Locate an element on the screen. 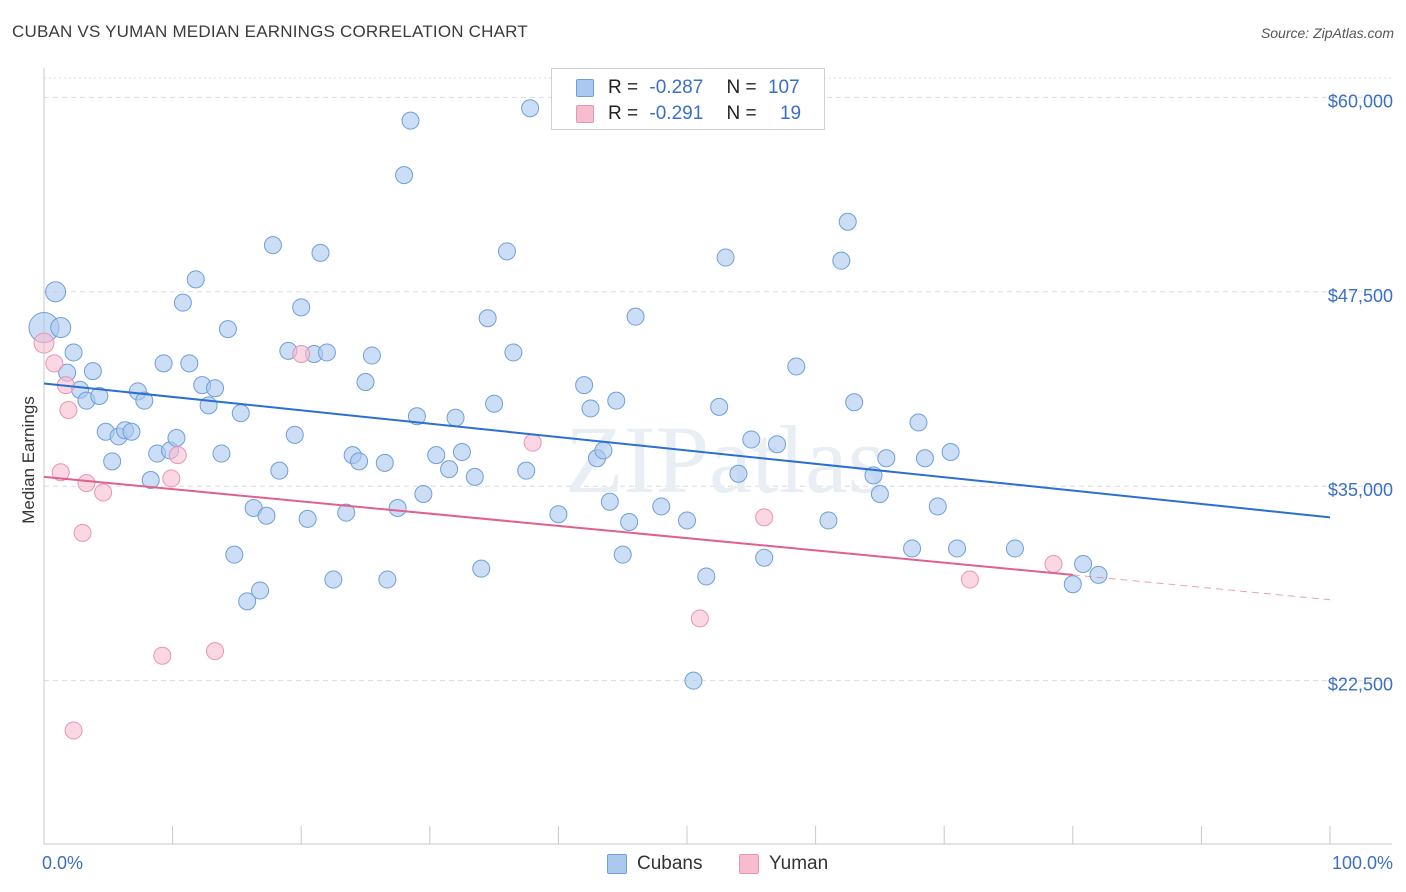 The image size is (1406, 892). yuman-n-value: 19 is located at coordinates (790, 113).